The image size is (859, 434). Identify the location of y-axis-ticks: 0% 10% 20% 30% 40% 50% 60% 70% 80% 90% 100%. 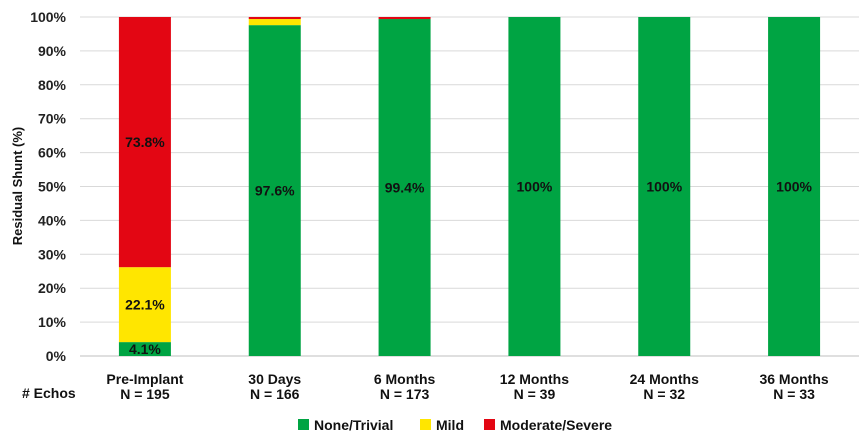
(48, 186).